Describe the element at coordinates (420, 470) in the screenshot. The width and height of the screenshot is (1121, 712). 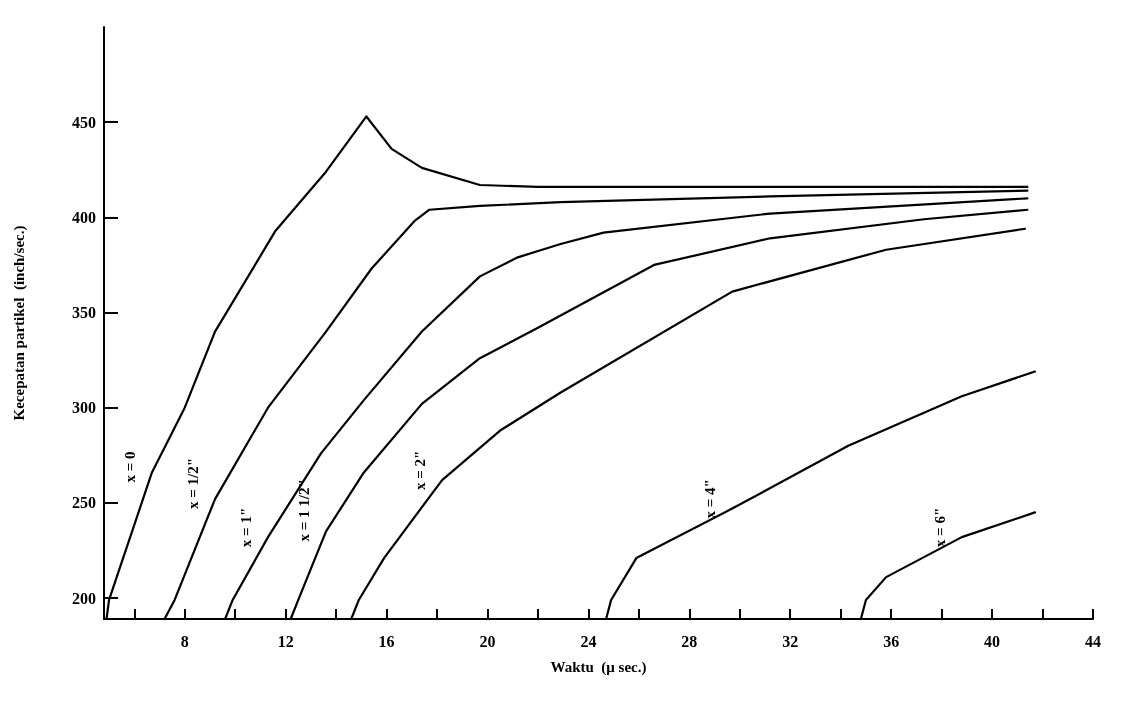
I see `text: x = 2"` at that location.